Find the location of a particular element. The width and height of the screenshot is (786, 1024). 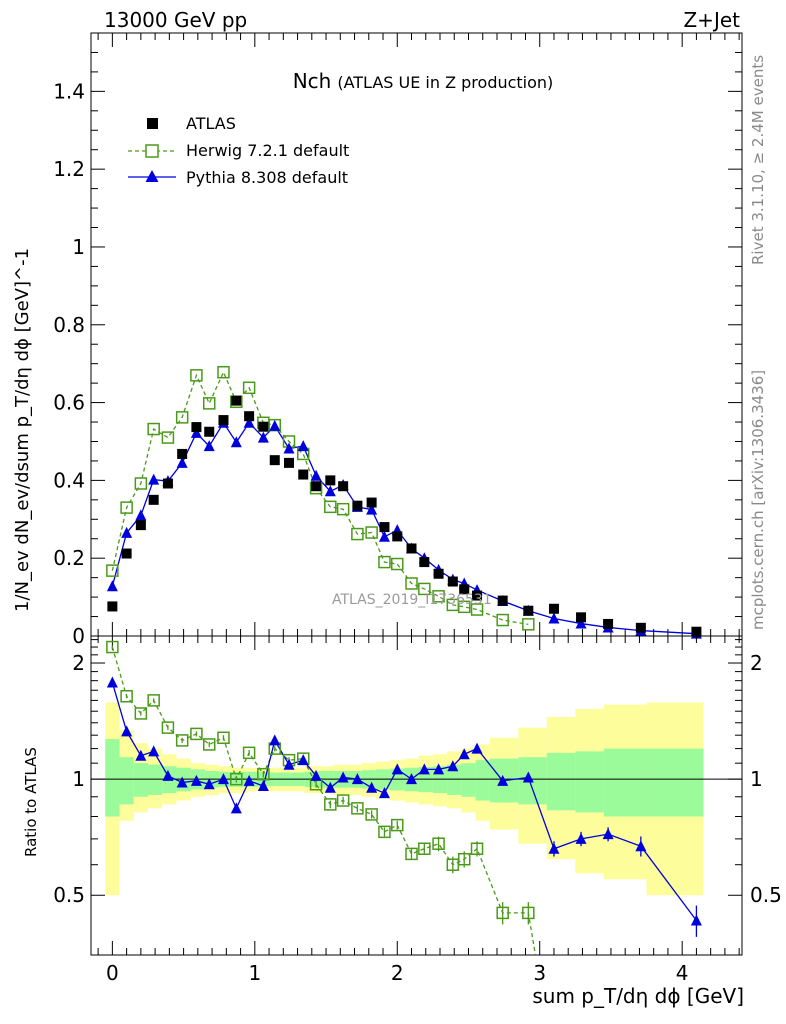

main-y-axis-label: 1/N_ev dN_ev/dsum p_T/dη dϕ [GeV]^-1 is located at coordinates (22, 430).